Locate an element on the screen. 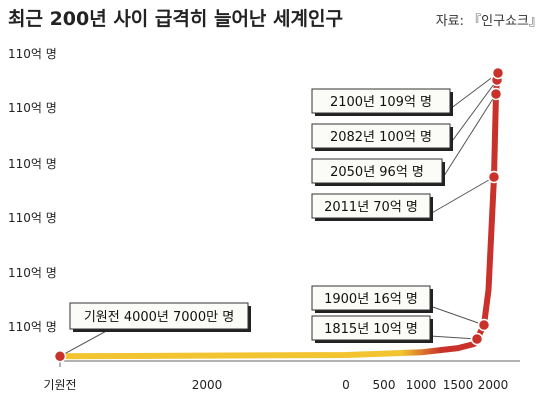 This screenshot has width=550, height=406. x-tick-label: 기원전 is located at coordinates (59, 385).